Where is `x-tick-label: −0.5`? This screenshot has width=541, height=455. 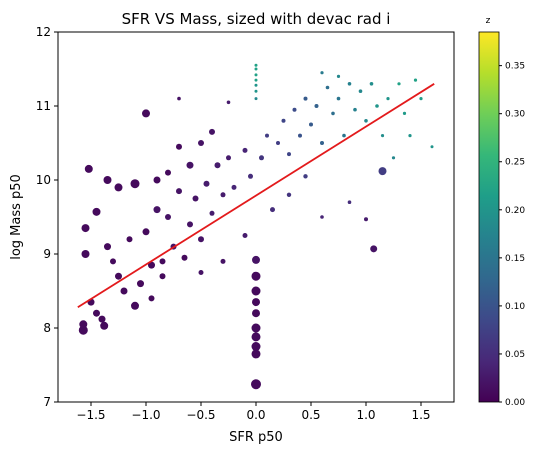 x-tick-label: −0.5 is located at coordinates (200, 415).